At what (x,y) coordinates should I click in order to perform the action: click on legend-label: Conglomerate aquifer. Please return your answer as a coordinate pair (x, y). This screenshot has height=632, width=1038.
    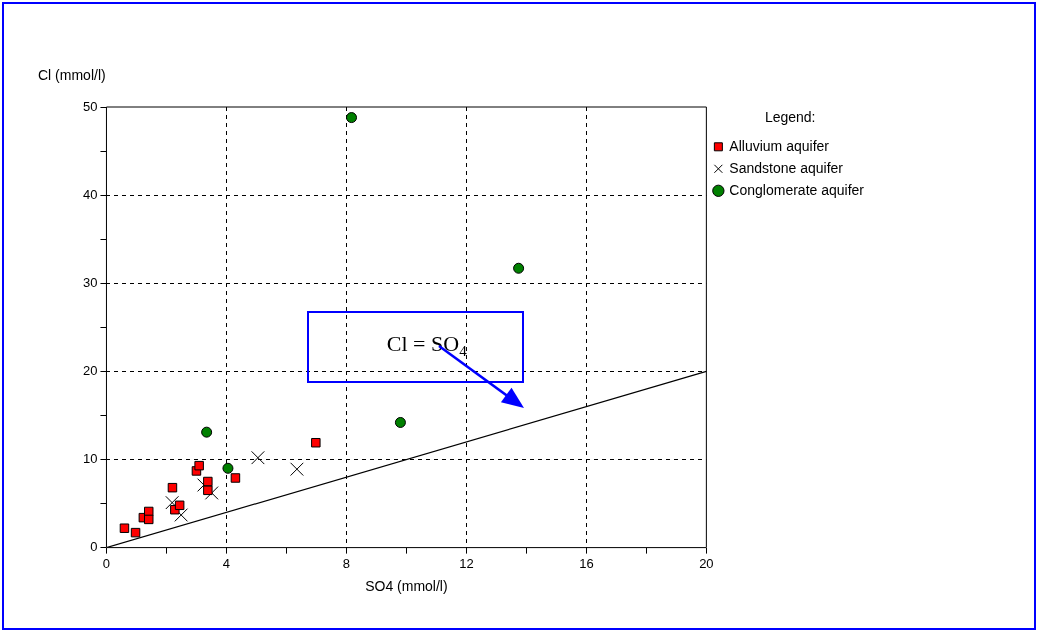
    Looking at the image, I should click on (797, 189).